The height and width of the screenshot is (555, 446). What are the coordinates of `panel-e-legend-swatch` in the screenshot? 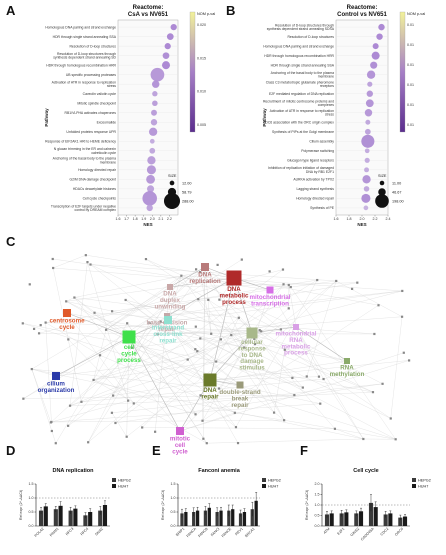 It's located at (264, 486).